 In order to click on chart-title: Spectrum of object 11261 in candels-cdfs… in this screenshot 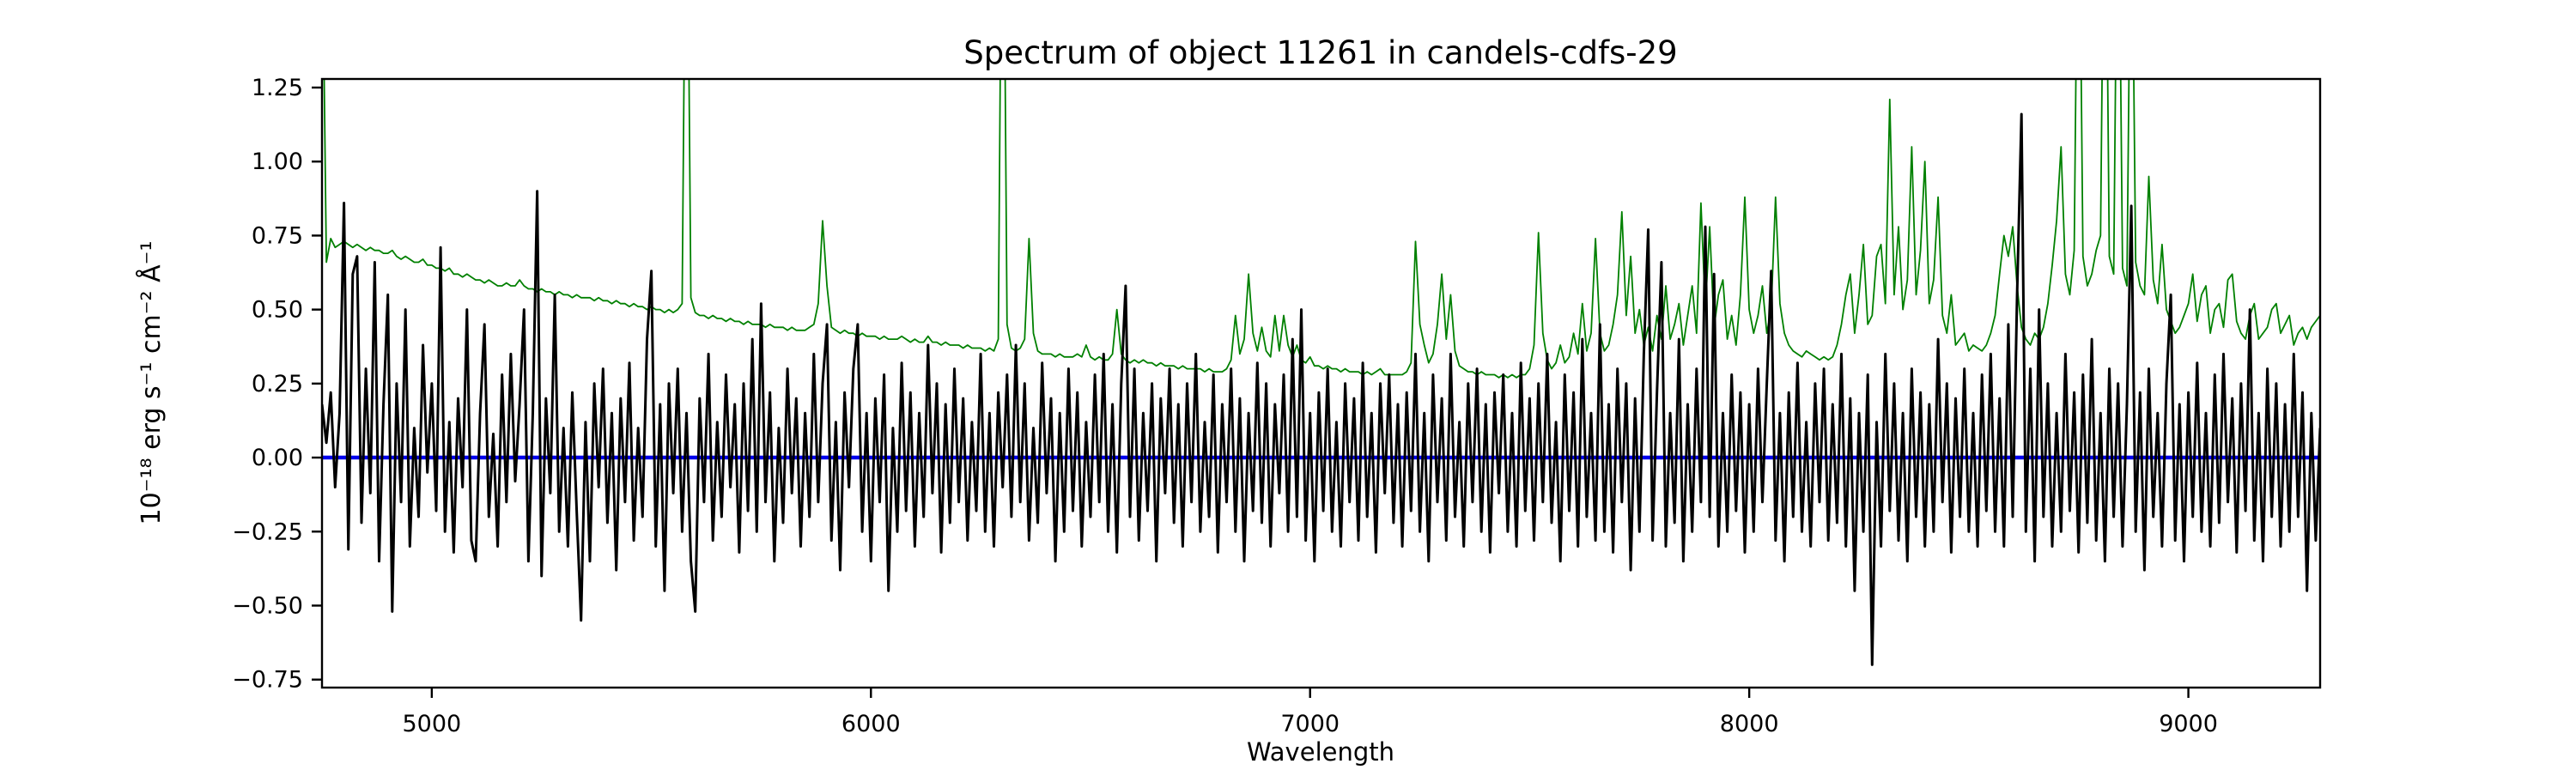, I will do `click(1320, 53)`.